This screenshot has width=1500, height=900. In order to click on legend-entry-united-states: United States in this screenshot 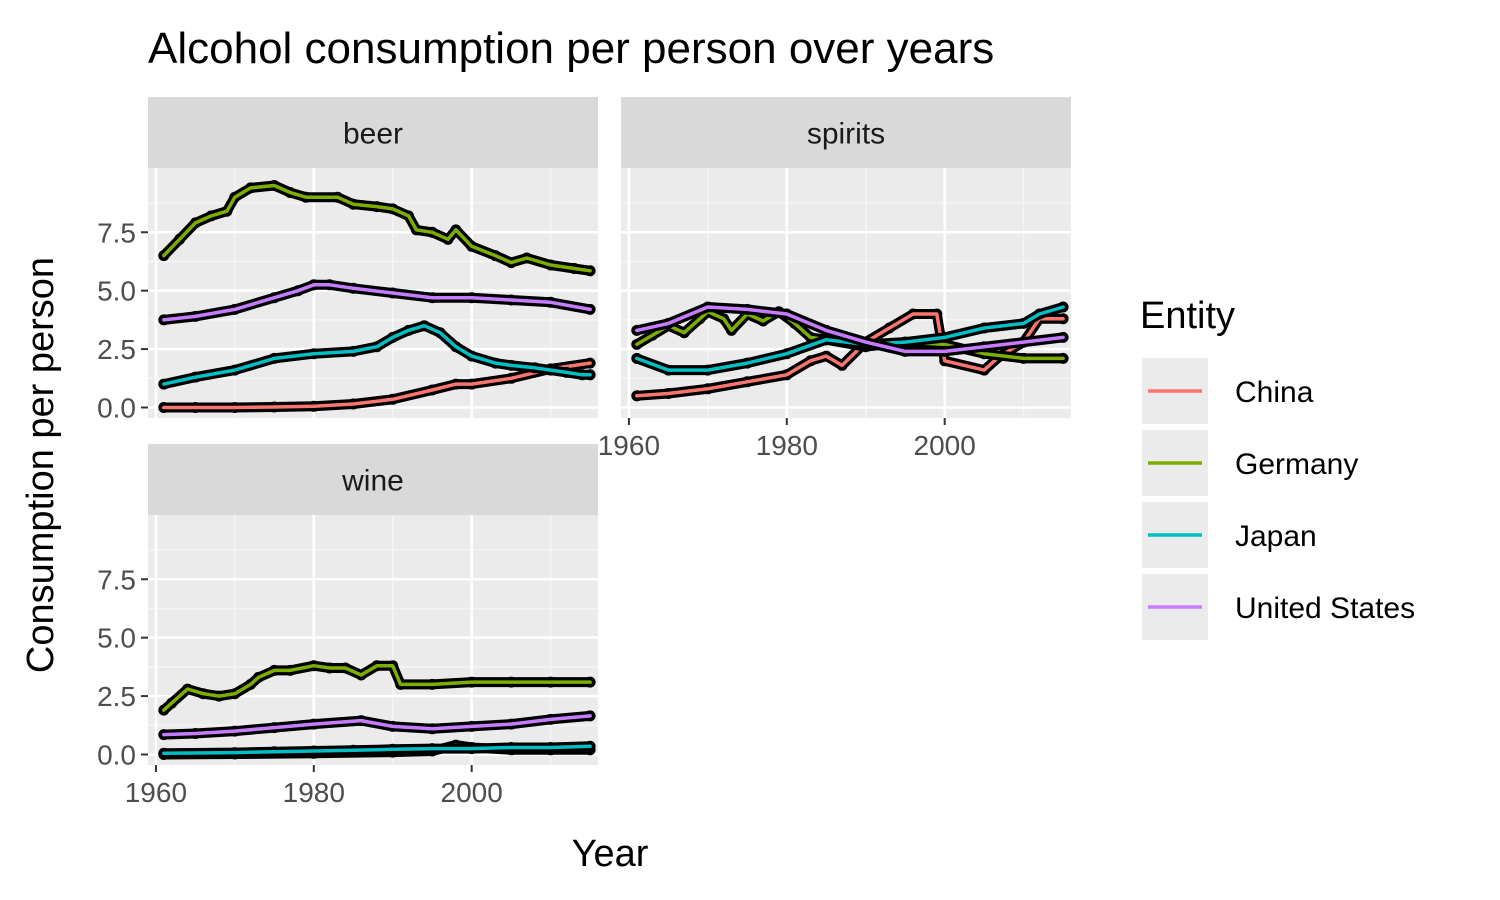, I will do `click(1278, 607)`.